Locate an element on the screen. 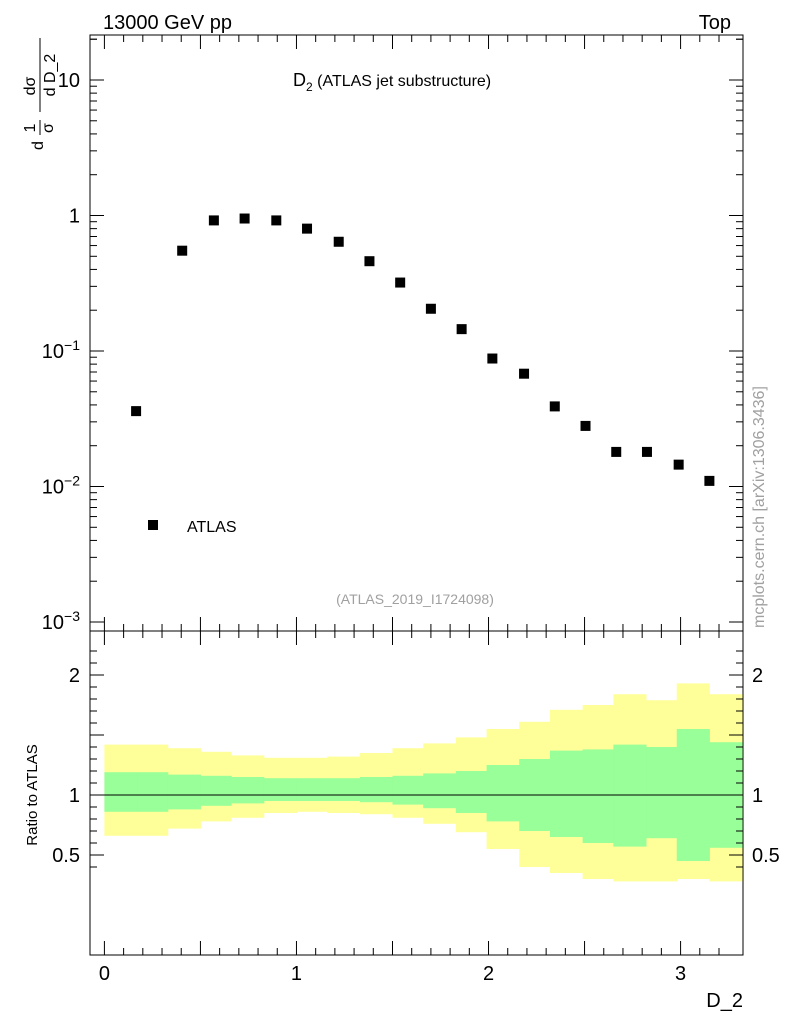  ratio-y-tick-label-2: 2 is located at coordinates (74, 676).